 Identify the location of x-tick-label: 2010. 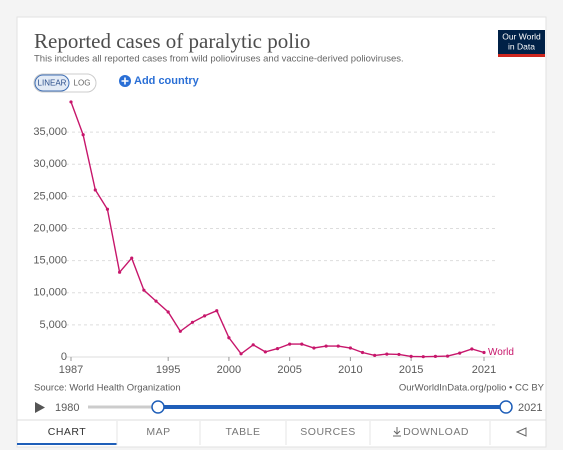
(350, 370).